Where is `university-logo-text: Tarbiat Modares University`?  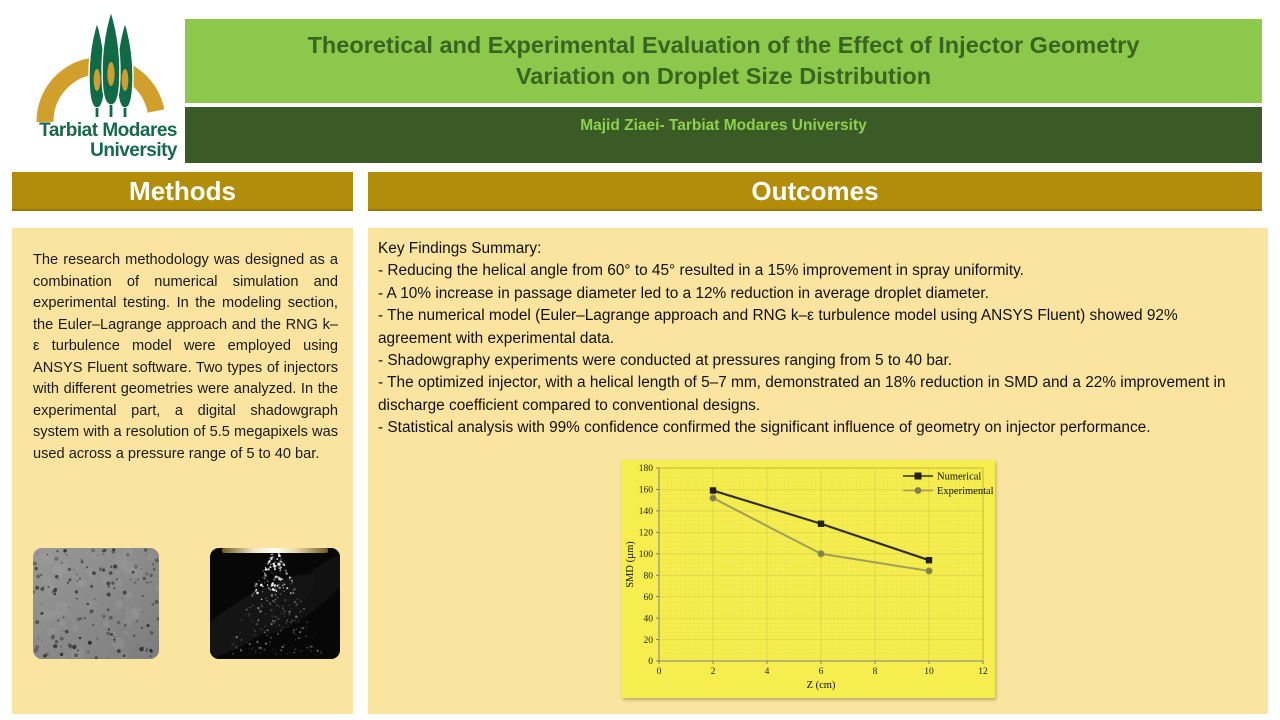 university-logo-text: Tarbiat Modares University is located at coordinates (96, 141).